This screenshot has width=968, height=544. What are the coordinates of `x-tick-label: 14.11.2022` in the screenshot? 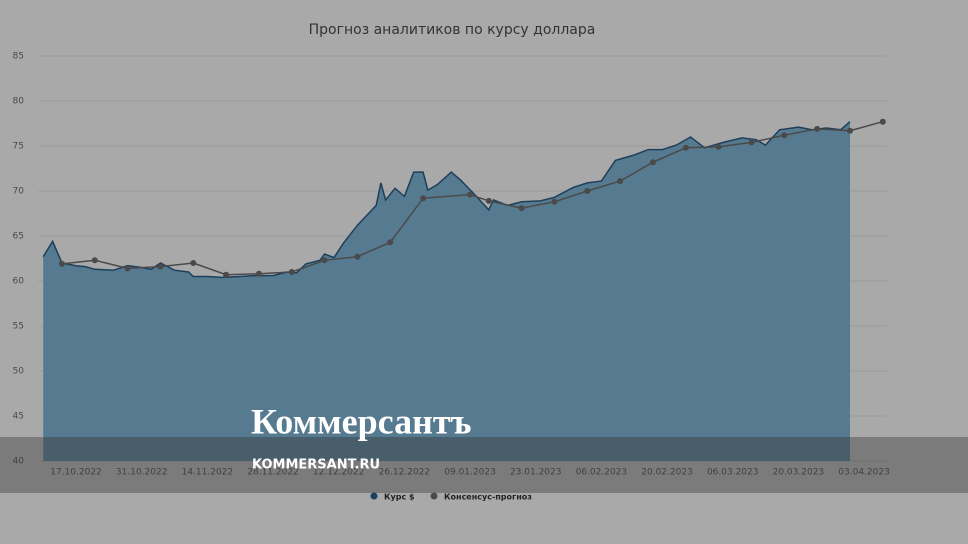 It's located at (208, 473).